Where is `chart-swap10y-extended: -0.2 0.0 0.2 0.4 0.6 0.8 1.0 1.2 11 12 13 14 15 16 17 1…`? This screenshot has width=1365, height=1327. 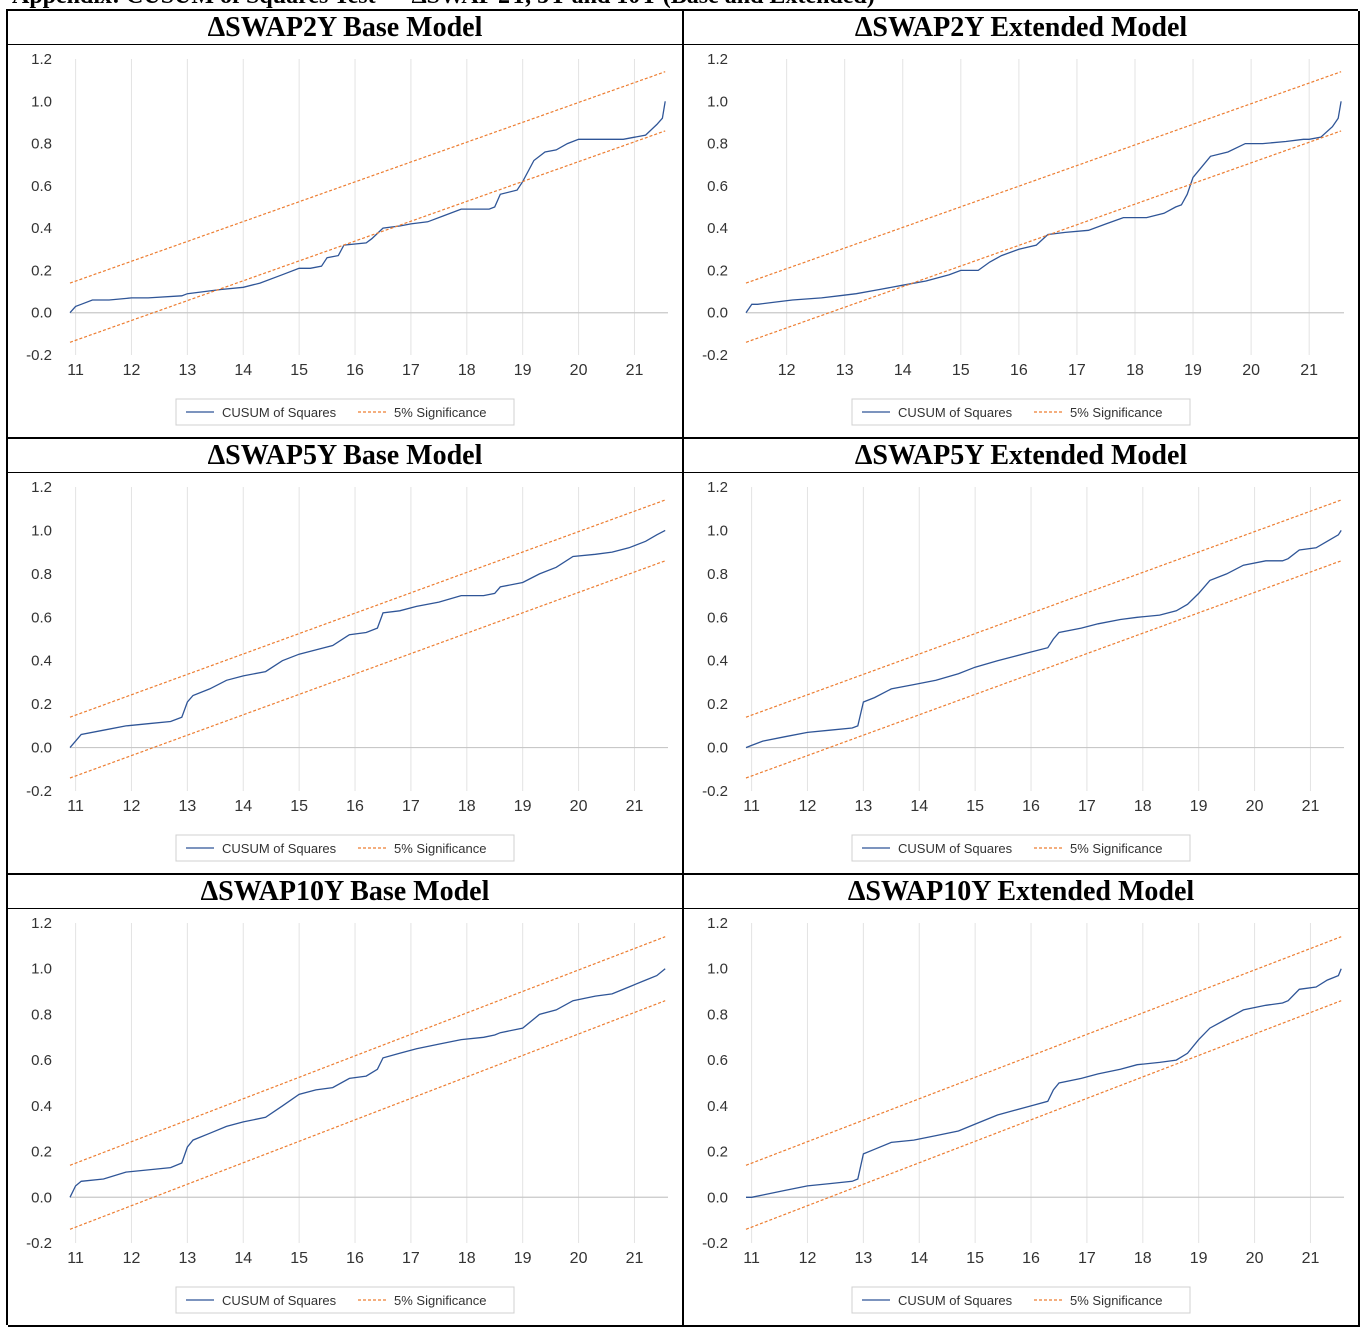 chart-swap10y-extended: -0.2 0.0 0.2 0.4 0.6 0.8 1.0 1.2 11 12 13 14 15 16 17 1… is located at coordinates (1023, 1114).